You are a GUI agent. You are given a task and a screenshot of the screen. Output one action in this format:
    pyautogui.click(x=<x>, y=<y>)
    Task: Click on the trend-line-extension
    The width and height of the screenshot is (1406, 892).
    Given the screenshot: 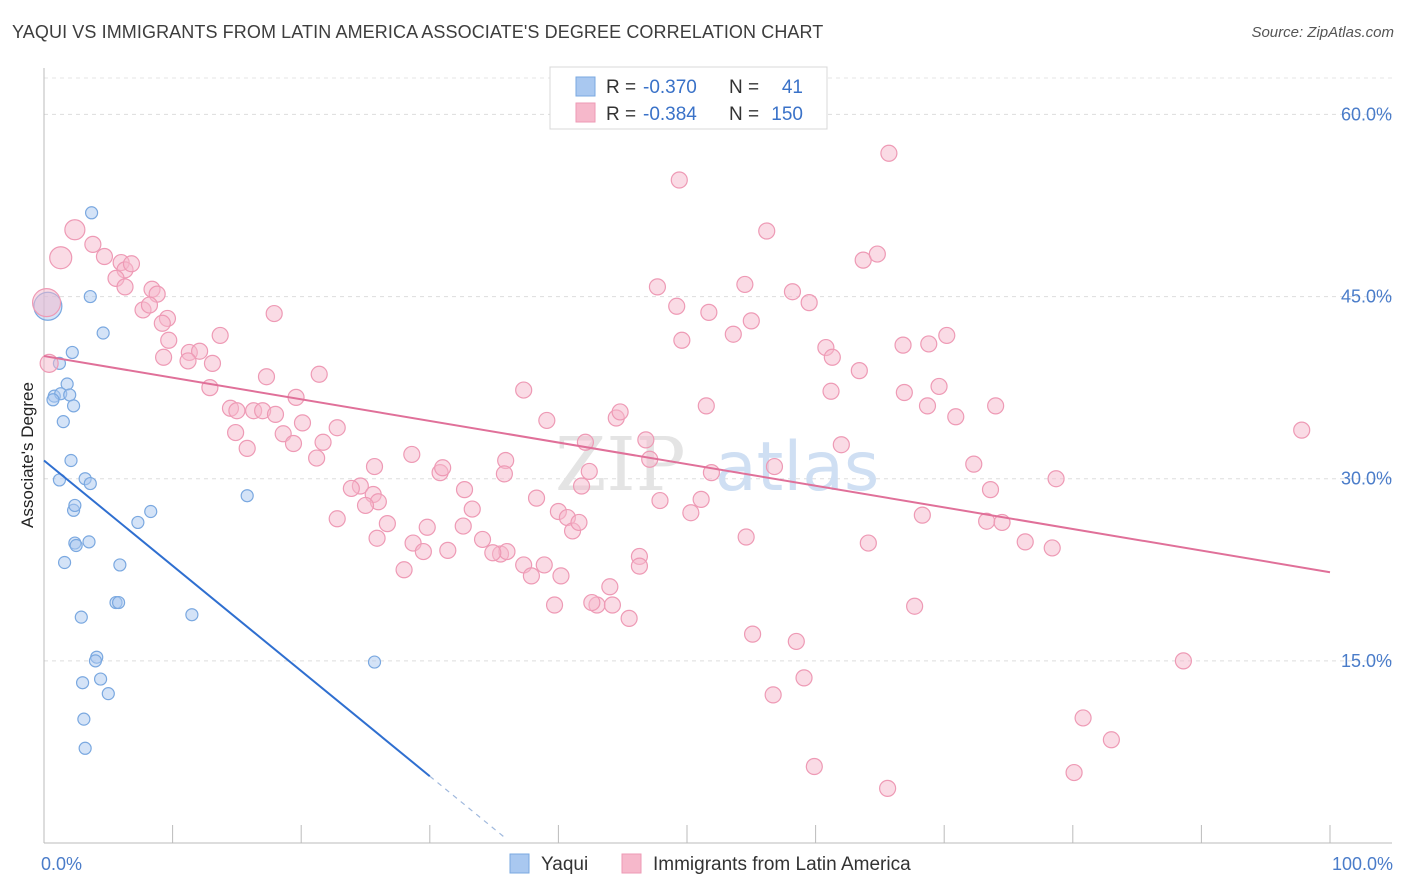 What is the action you would take?
    pyautogui.click(x=468, y=807)
    